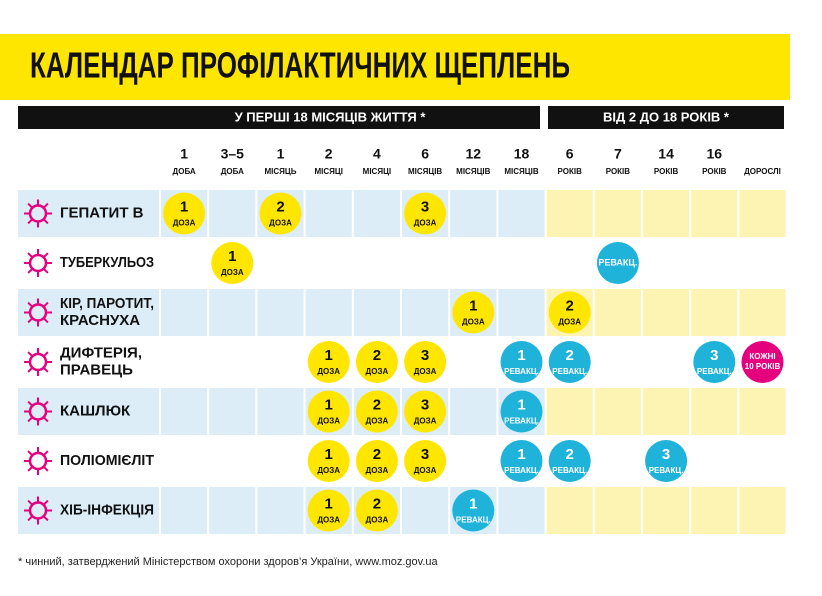  I want to click on disease-name: ДИФТЕРІЯ,, so click(101, 352).